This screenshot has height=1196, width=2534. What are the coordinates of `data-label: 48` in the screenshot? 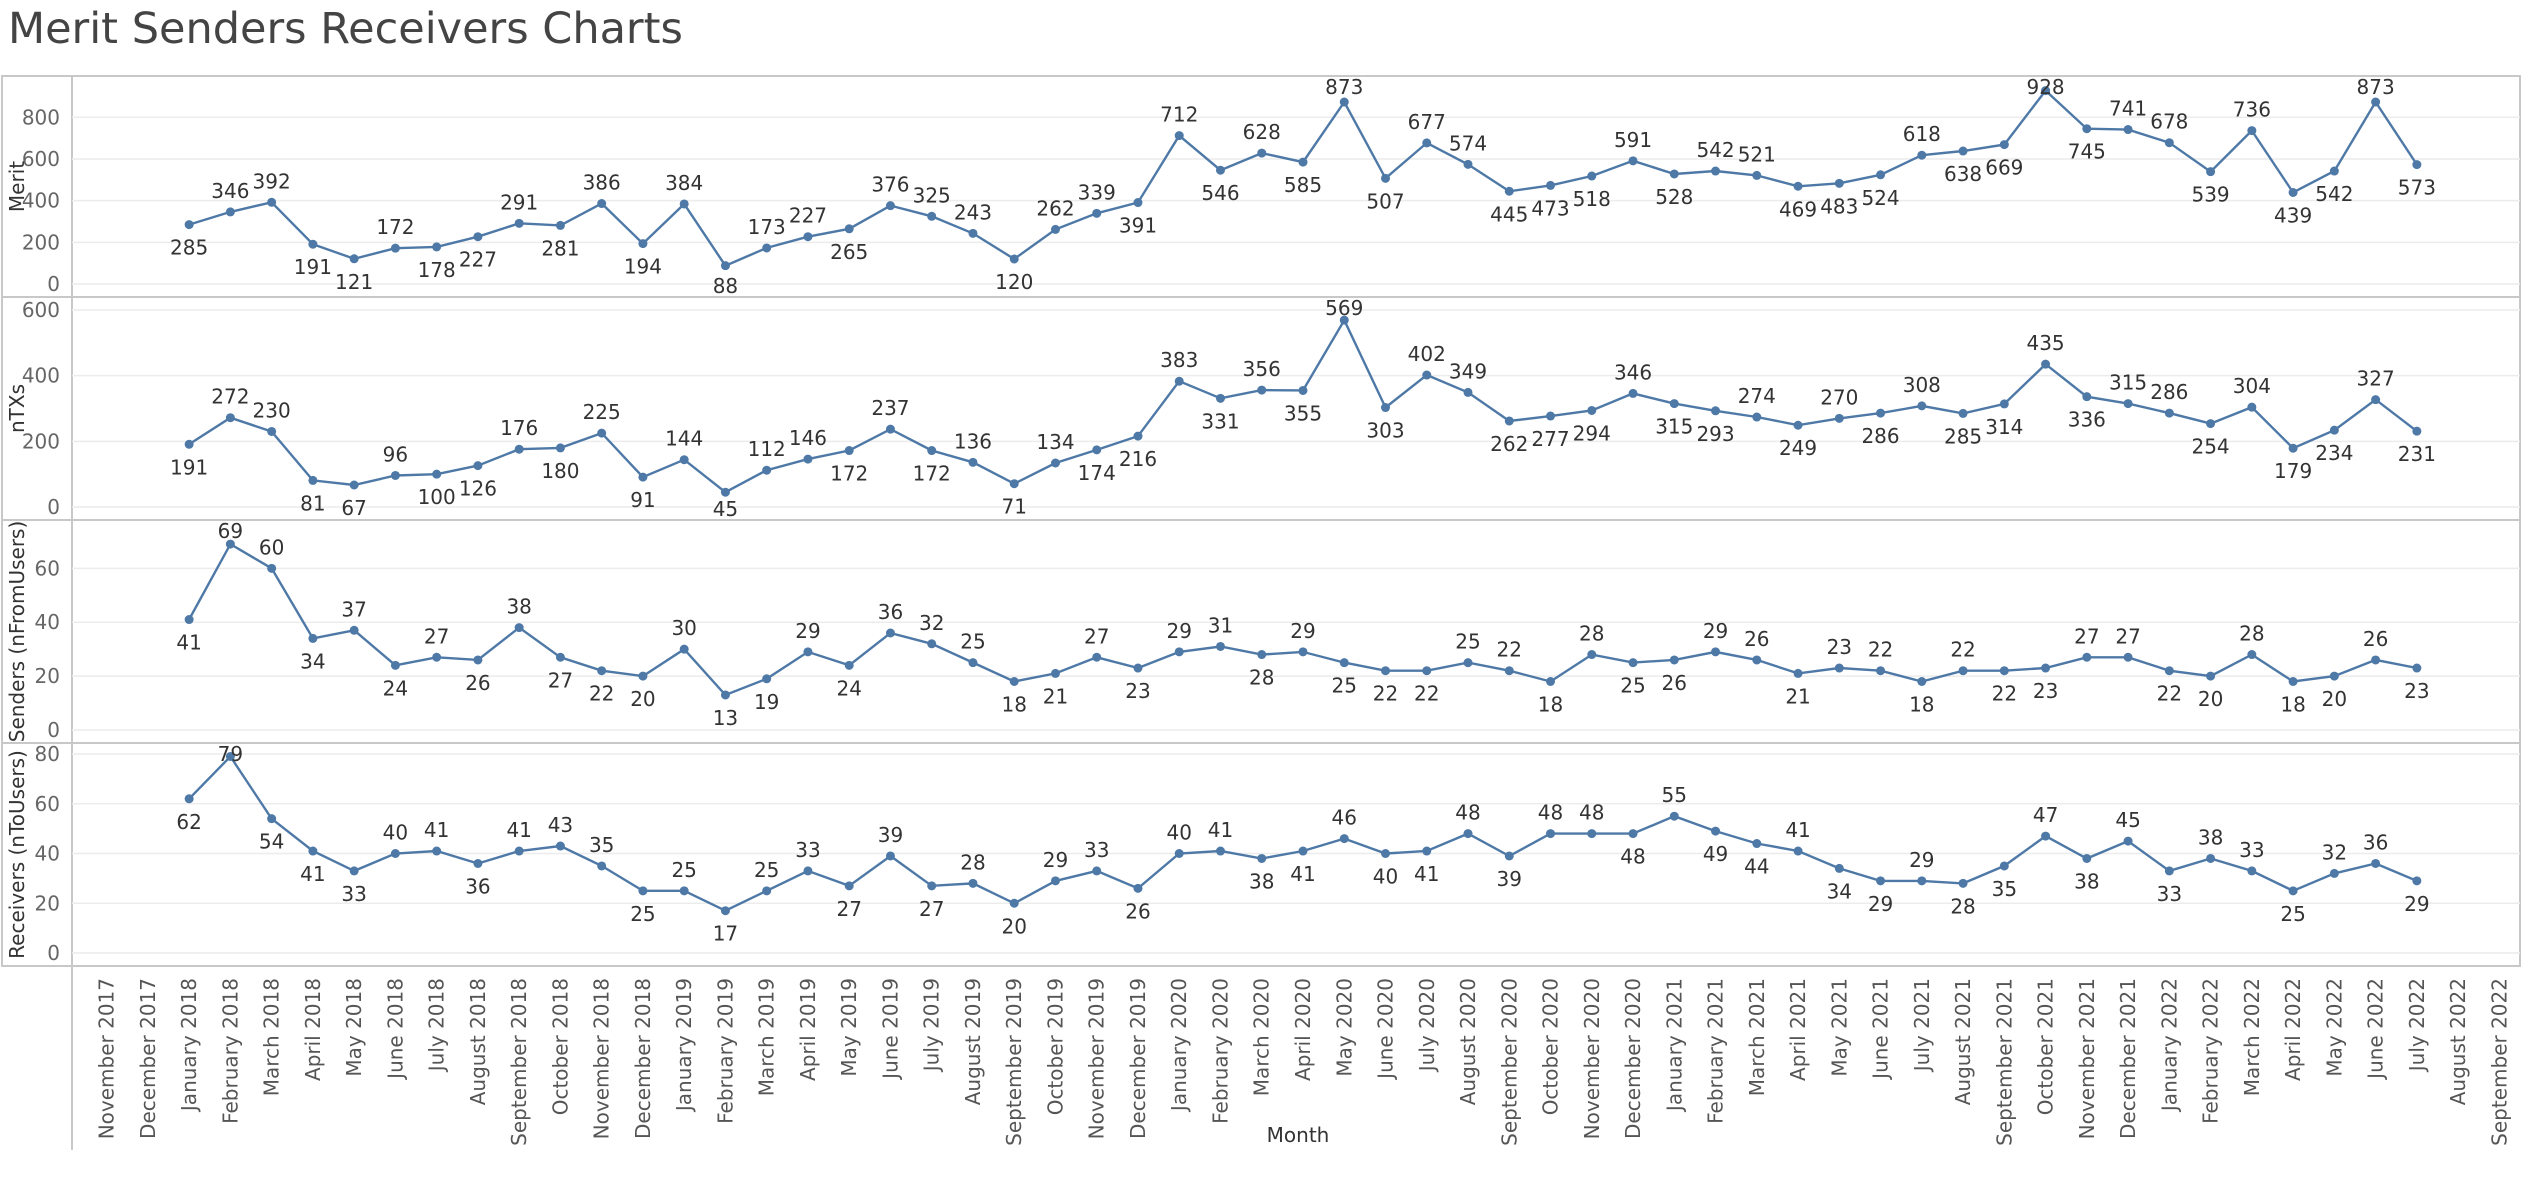 It's located at (1550, 813).